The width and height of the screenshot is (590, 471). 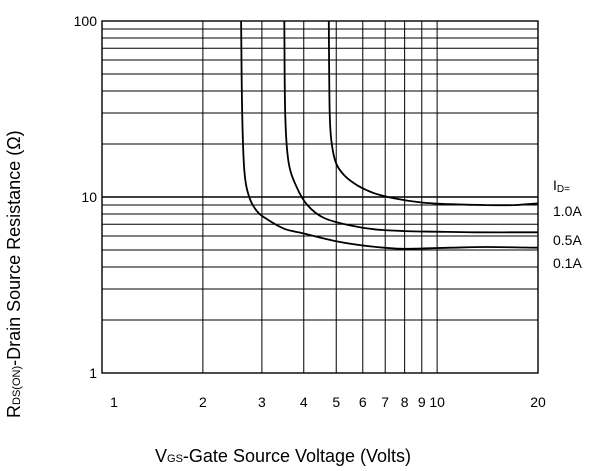 I want to click on x-tick-label: 20, so click(x=538, y=402).